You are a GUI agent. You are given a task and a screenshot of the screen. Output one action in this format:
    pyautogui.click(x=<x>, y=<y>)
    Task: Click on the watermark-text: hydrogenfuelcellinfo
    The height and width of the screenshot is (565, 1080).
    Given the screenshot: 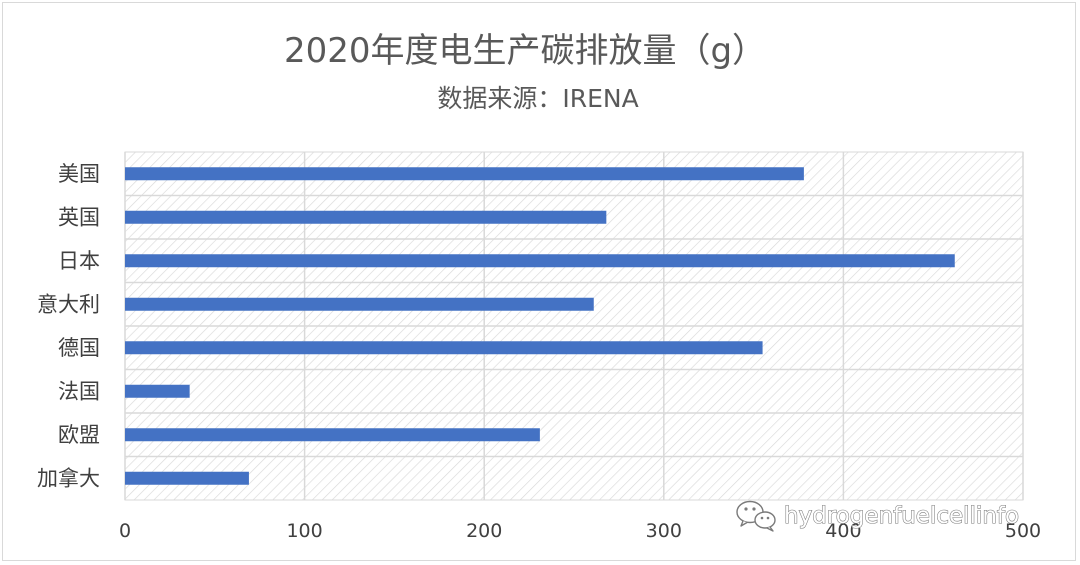 What is the action you would take?
    pyautogui.click(x=901, y=516)
    